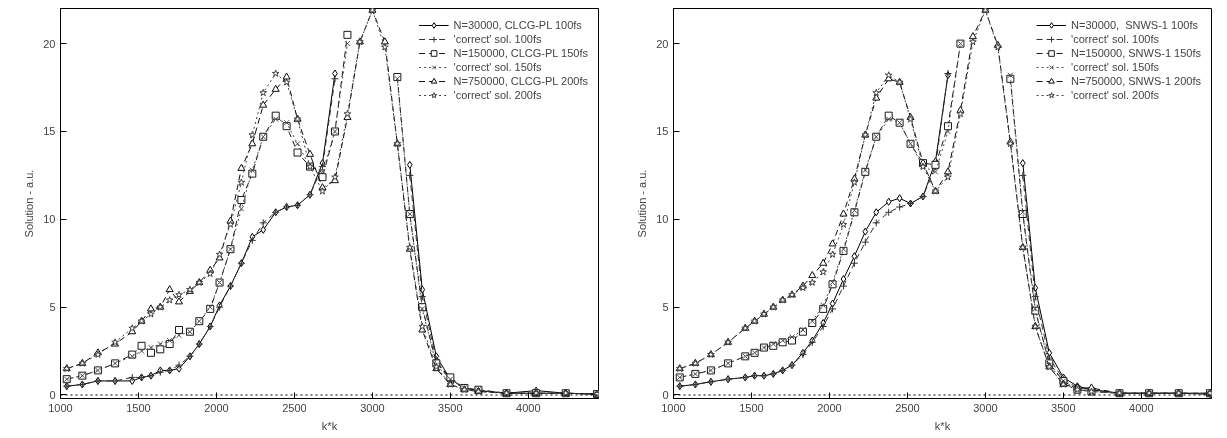 The image size is (1227, 438). Describe the element at coordinates (517, 25) in the screenshot. I see `legend-label: N=30000, CLCG-PL 100fs` at that location.